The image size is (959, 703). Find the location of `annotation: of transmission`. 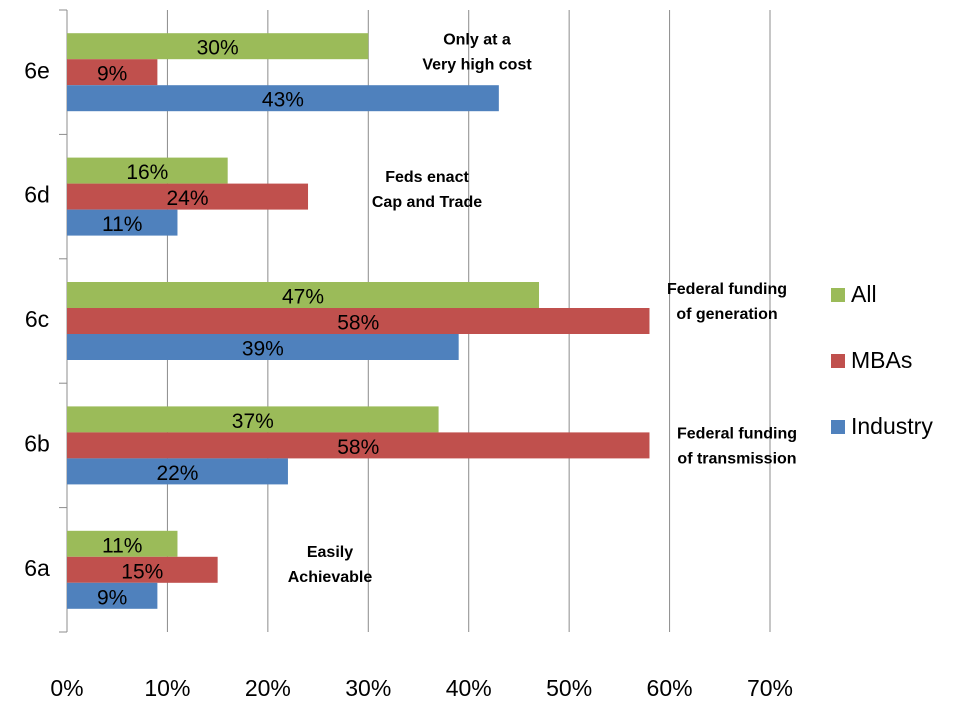

annotation: of transmission is located at coordinates (736, 459).